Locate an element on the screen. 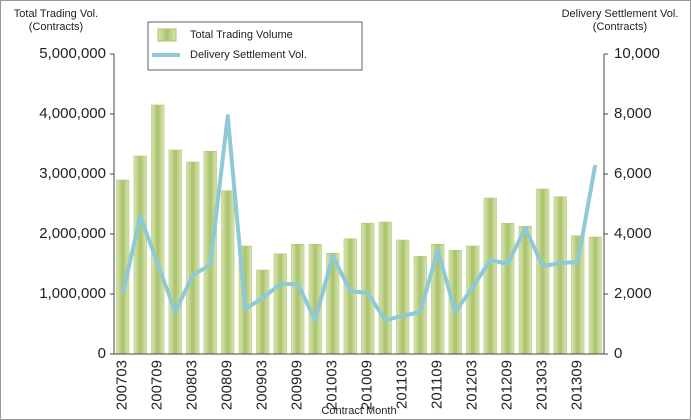 Image resolution: width=691 pixels, height=420 pixels. x-tick-label: 200703 is located at coordinates (122, 385).